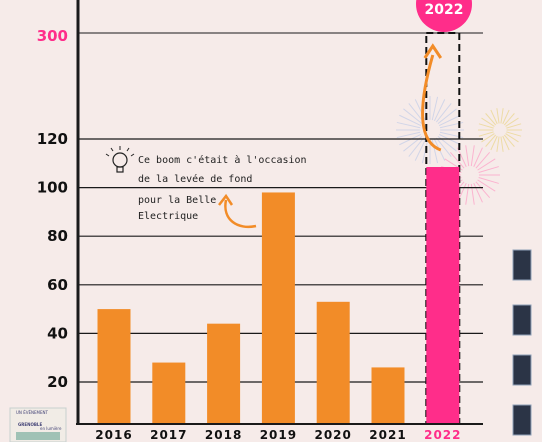 The width and height of the screenshot is (542, 442). What do you see at coordinates (169, 392) in the screenshot?
I see `bar-2017` at bounding box center [169, 392].